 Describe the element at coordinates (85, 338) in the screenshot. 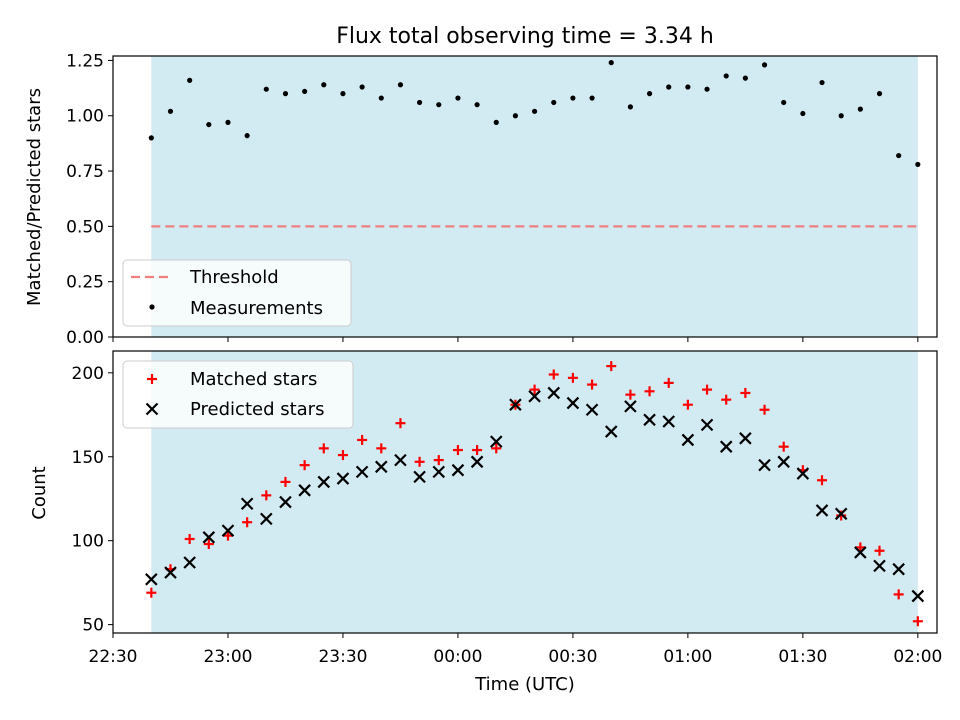

I see `ratio-y-tick-label: 0.00` at that location.